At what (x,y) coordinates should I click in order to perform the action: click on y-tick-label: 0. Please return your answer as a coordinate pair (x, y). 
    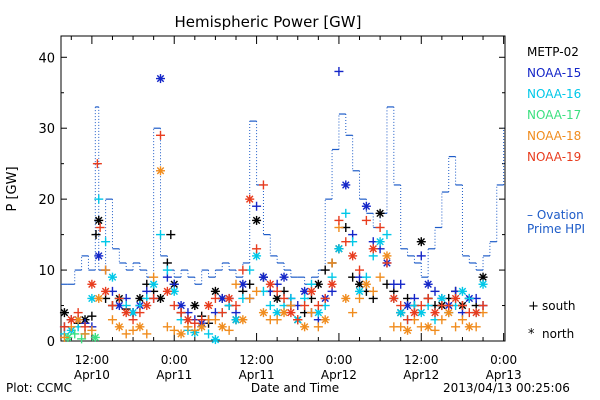
    Looking at the image, I should click on (51, 342).